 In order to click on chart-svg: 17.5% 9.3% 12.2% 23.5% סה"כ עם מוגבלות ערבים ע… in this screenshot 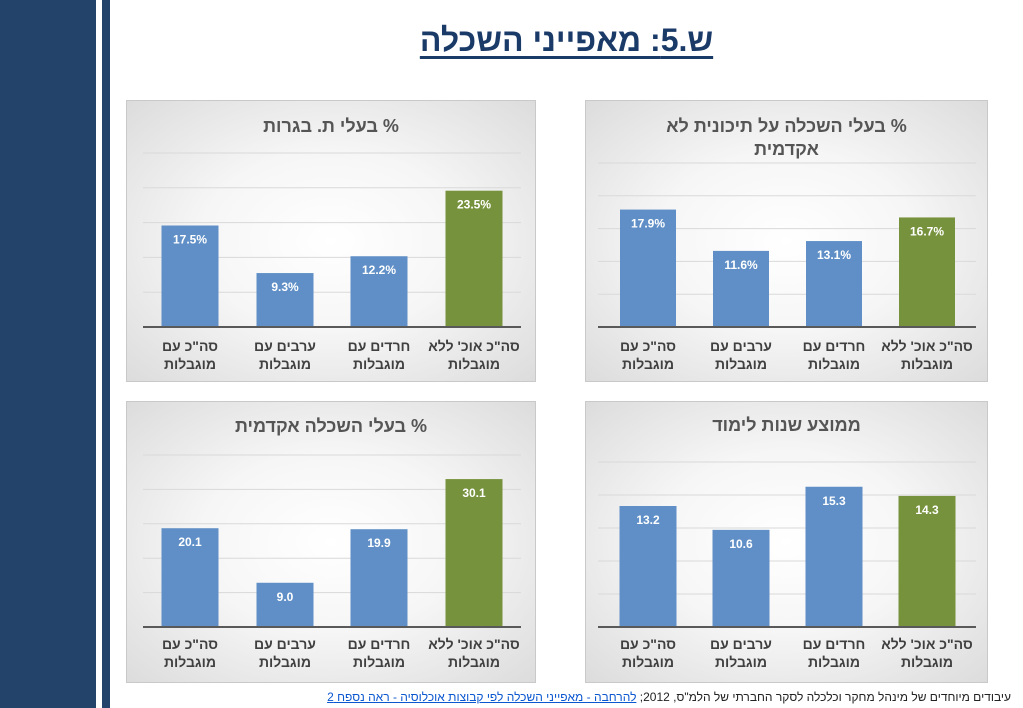, I will do `click(332, 262)`.